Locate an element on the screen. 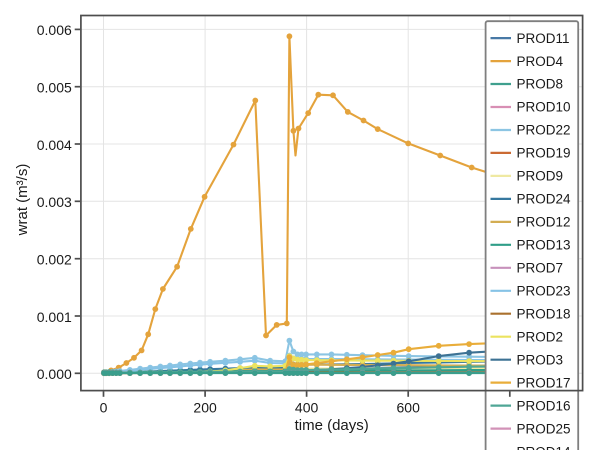 Image resolution: width=600 pixels, height=450 pixels. svg-text: time (days) is located at coordinates (332, 425).